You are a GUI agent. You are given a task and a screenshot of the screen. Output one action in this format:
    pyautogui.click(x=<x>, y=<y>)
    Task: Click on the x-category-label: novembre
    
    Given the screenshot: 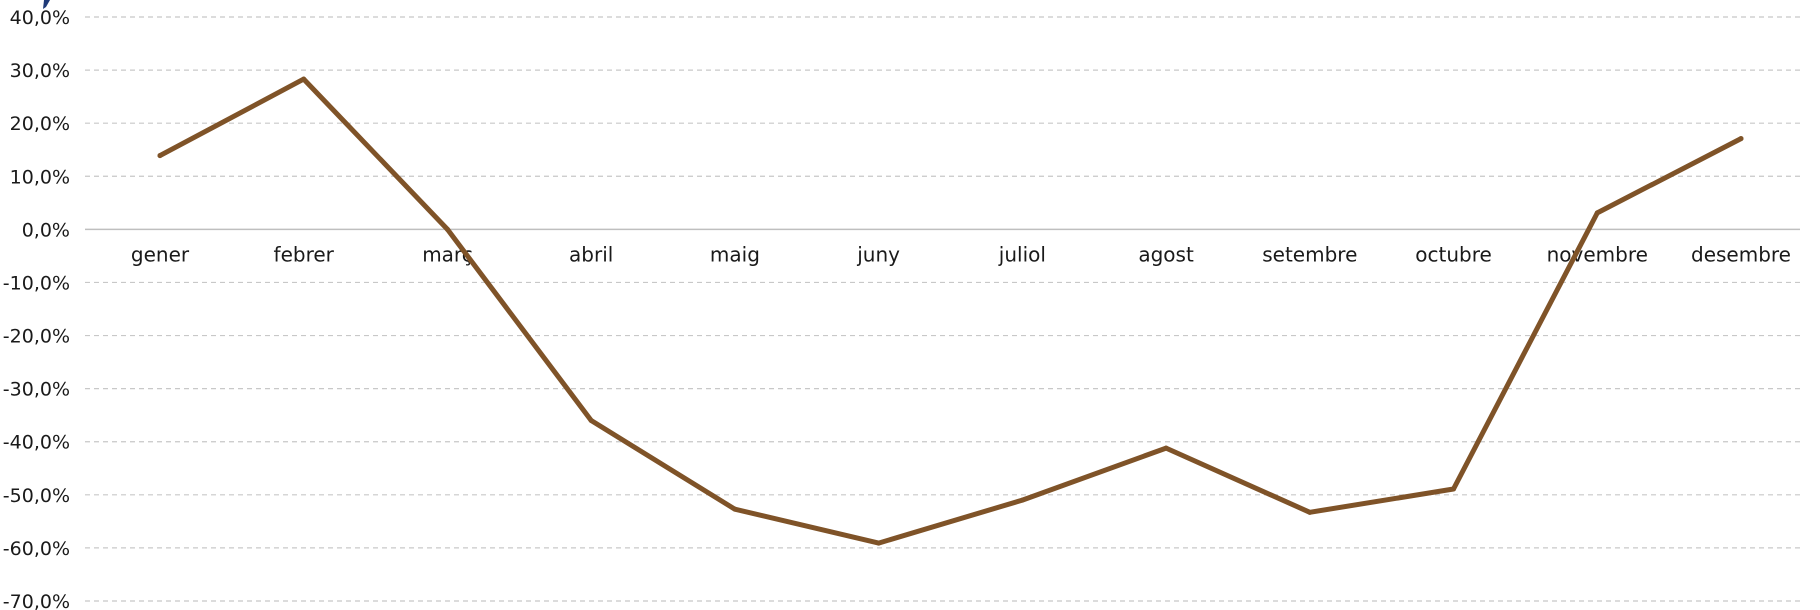 What is the action you would take?
    pyautogui.click(x=1597, y=254)
    